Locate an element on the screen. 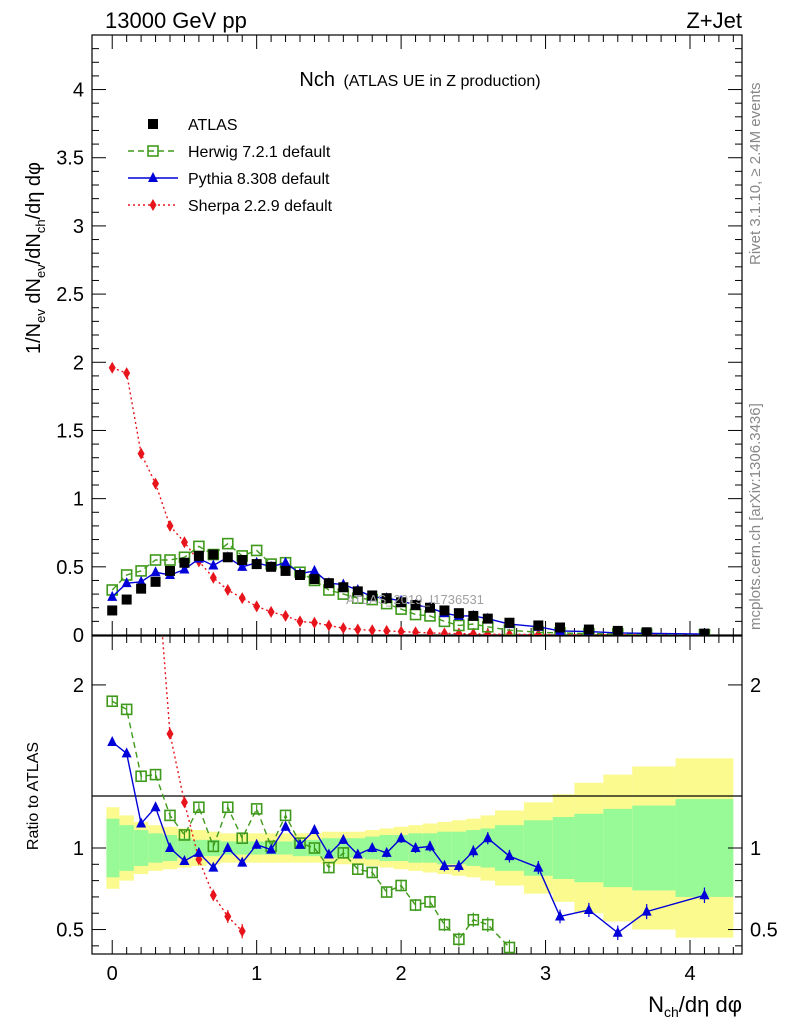  y-tick-label: 3 is located at coordinates (78, 227).